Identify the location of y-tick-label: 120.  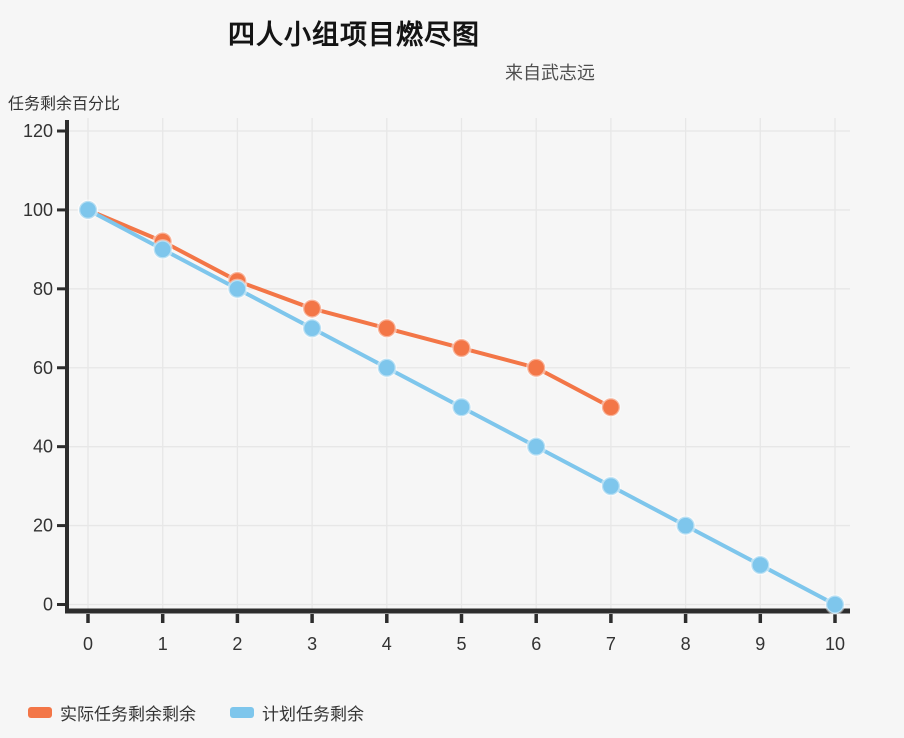
(38, 131).